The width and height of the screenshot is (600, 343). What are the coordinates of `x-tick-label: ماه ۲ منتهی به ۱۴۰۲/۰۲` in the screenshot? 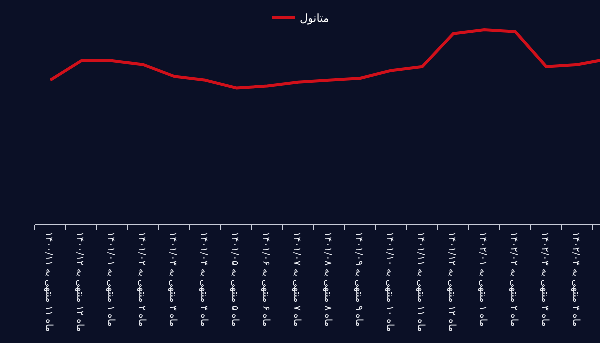 It's located at (514, 279).